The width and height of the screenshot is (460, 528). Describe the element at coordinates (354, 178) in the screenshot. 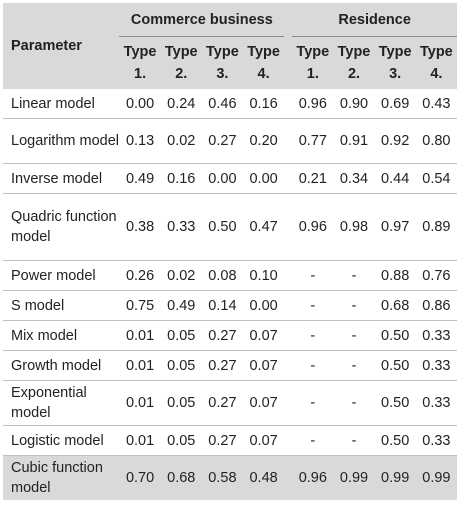

I see `residence-cell: 0.34` at that location.